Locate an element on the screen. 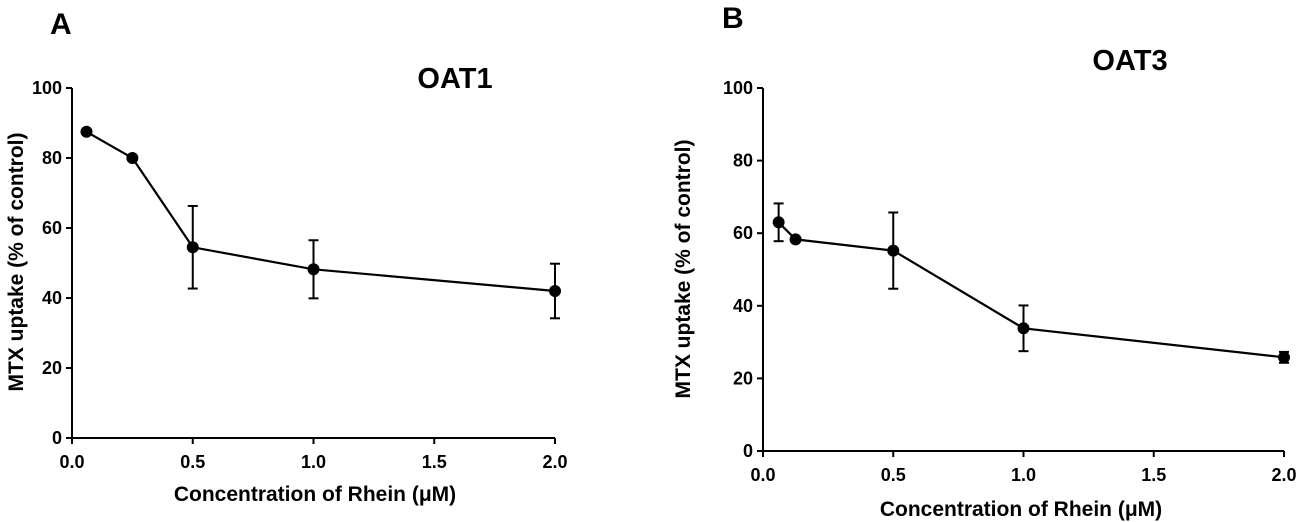  plot-area-a is located at coordinates (320, 222).